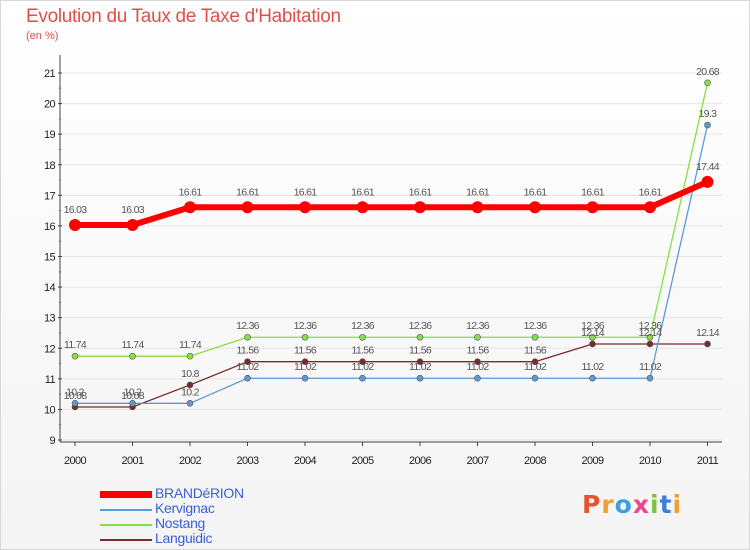 This screenshot has height=550, width=750. What do you see at coordinates (593, 192) in the screenshot?
I see `data-label-brandrion-2009: 16.61` at bounding box center [593, 192].